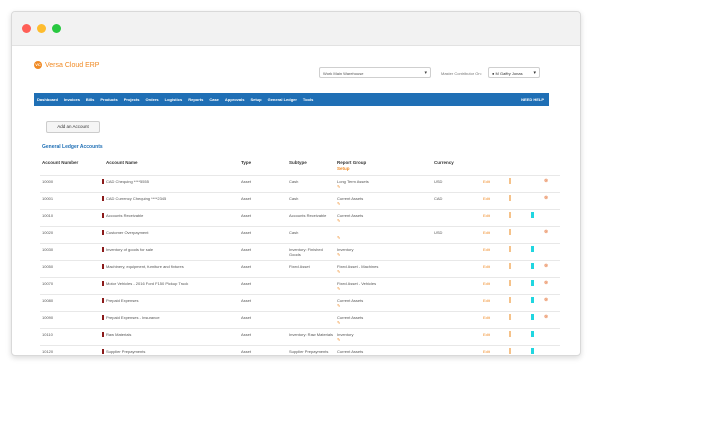  I want to click on nav-item-general-ledger: General Ledger, so click(282, 99).